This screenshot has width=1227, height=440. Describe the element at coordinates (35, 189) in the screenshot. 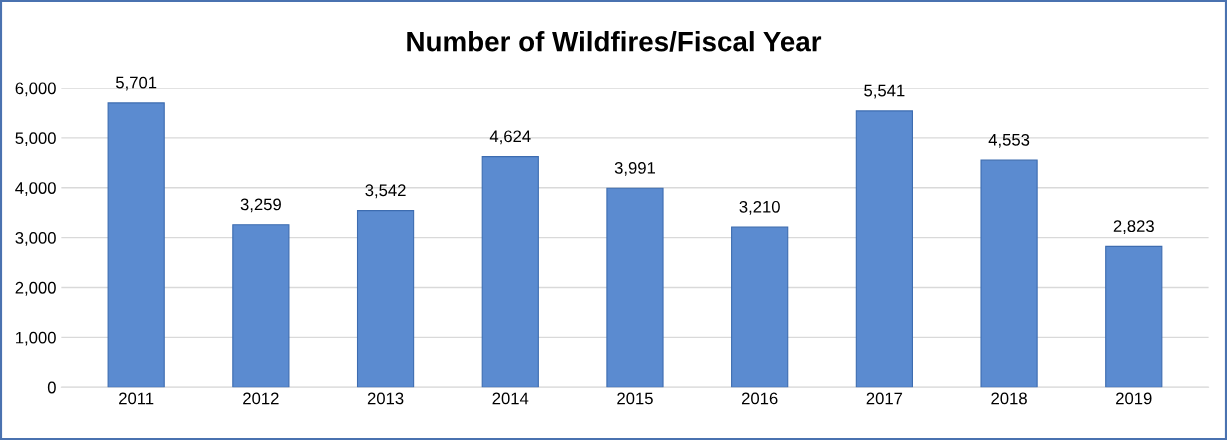

I see `y-tick-label: 4,000` at that location.